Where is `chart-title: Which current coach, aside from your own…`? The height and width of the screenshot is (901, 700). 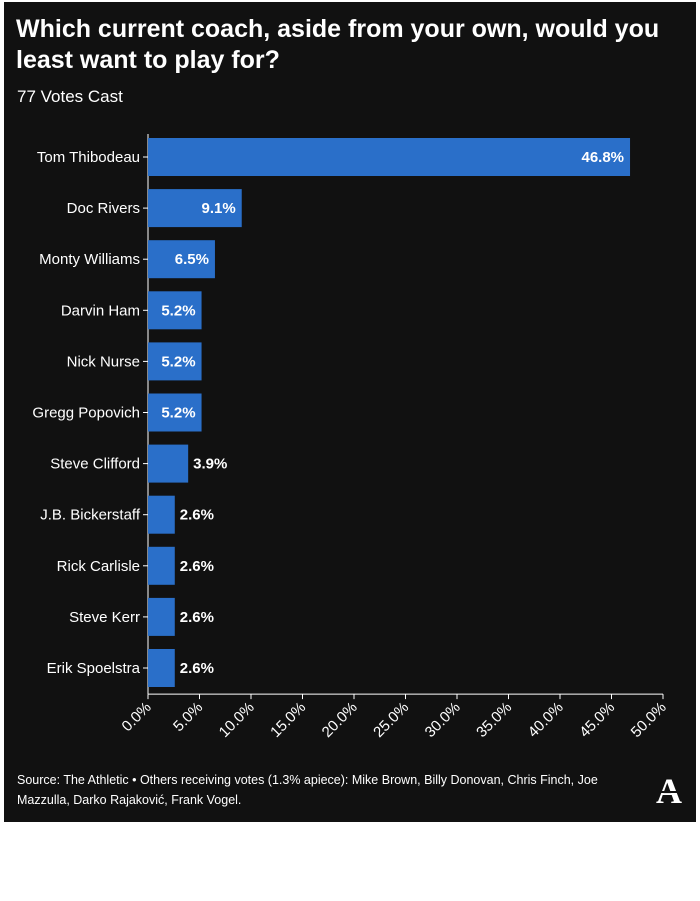
chart-title: Which current coach, aside from your own… is located at coordinates (338, 44).